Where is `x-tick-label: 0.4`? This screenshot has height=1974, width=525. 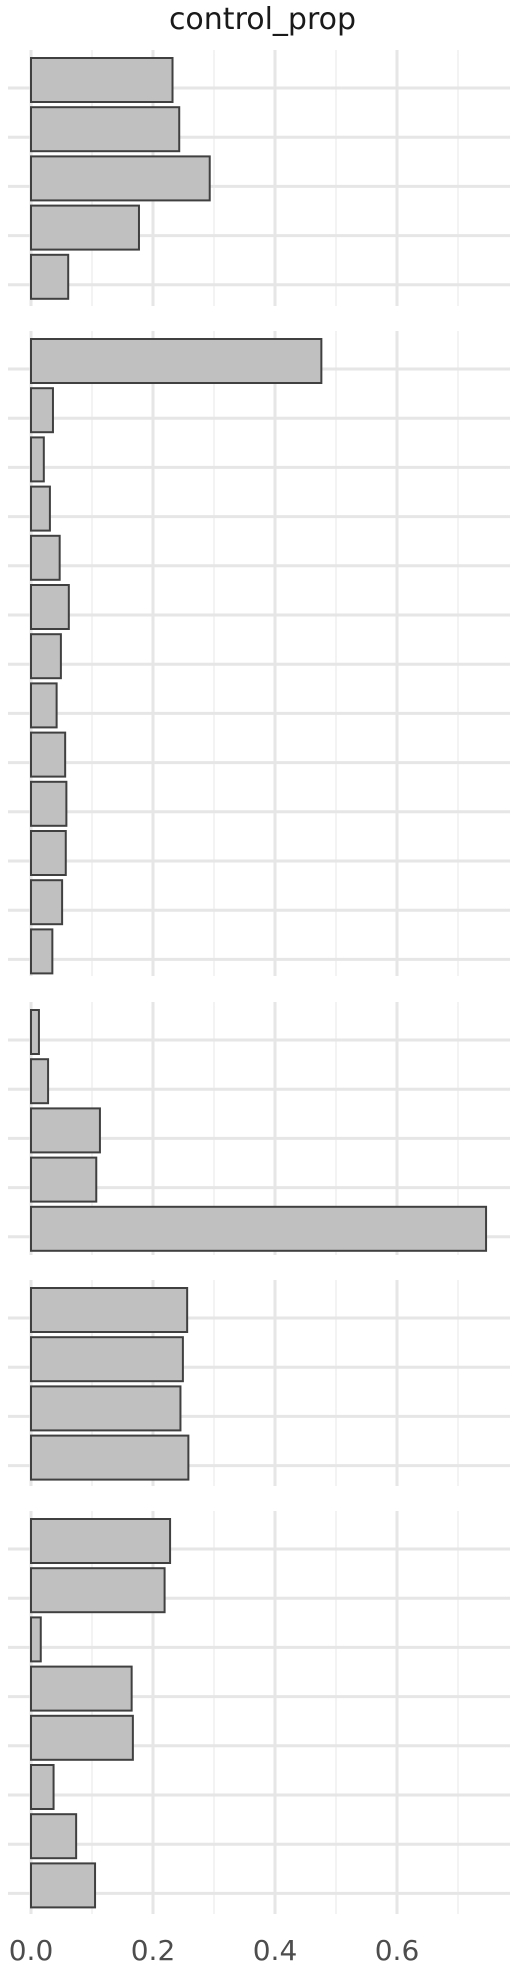
x-tick-label: 0.4 is located at coordinates (275, 1950).